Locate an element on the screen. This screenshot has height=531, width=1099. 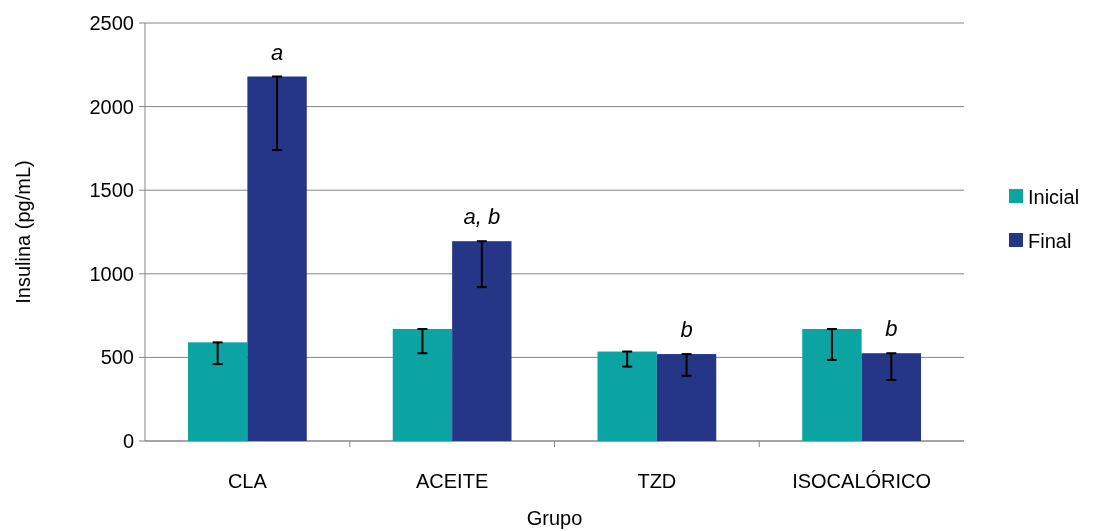
x-tick-label: TZD is located at coordinates (657, 481).